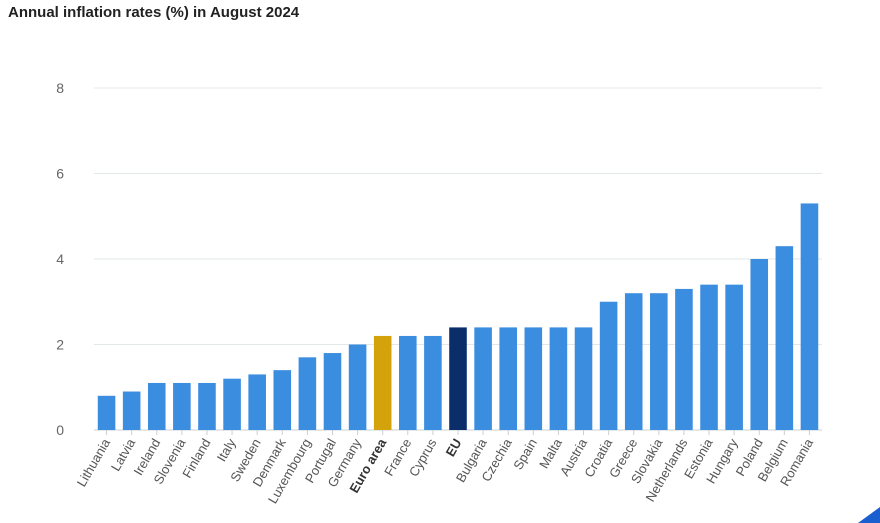  I want to click on bar-netherlands, so click(684, 359).